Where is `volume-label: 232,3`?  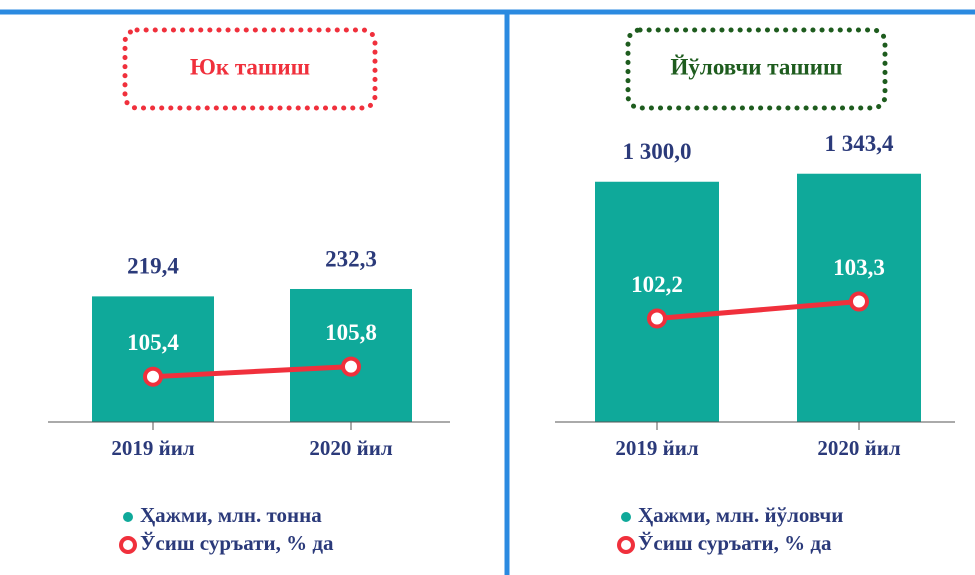
volume-label: 232,3 is located at coordinates (351, 258).